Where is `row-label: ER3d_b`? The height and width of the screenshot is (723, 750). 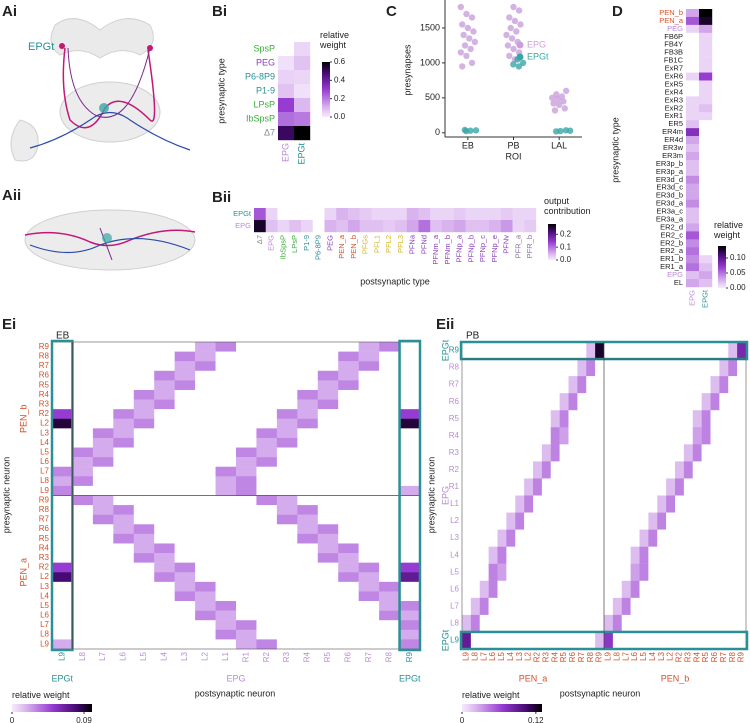
row-label: ER3d_b is located at coordinates (669, 195).